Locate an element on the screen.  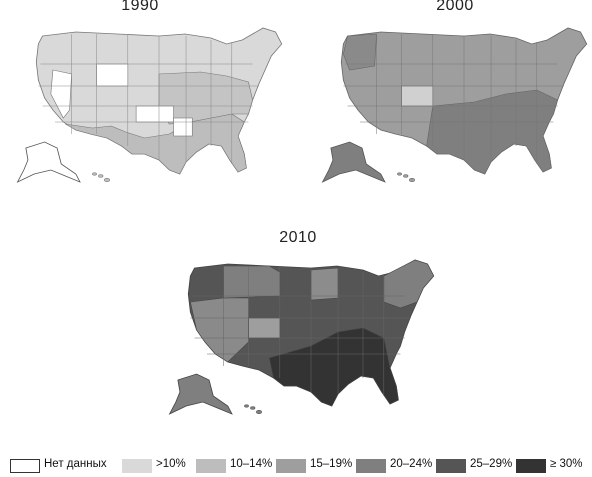
legend-label-no-data: Нет данных is located at coordinates (75, 464).